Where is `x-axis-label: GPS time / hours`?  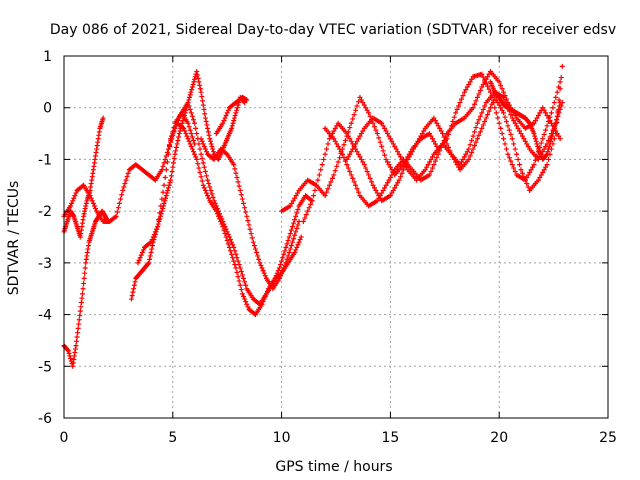
x-axis-label: GPS time / hours is located at coordinates (333, 467).